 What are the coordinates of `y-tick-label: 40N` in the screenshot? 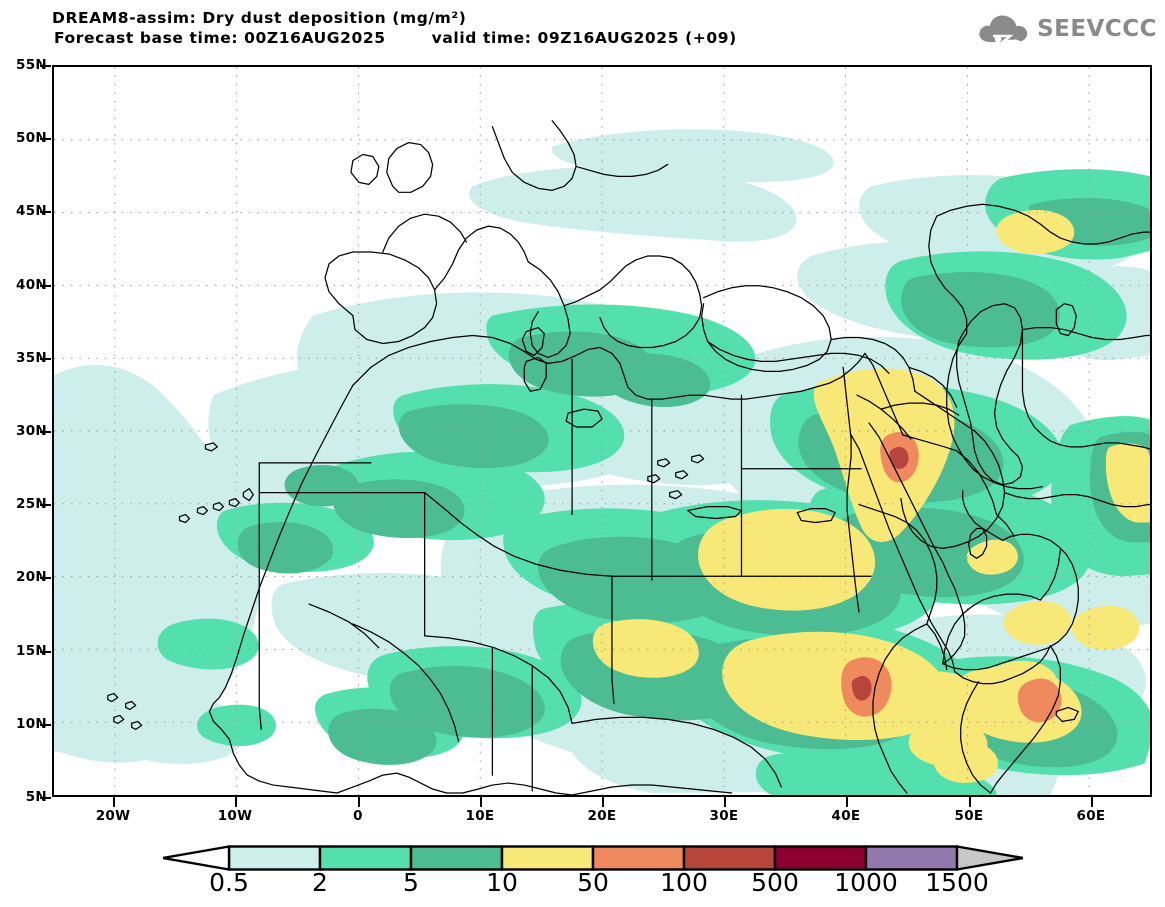 It's located at (31, 285).